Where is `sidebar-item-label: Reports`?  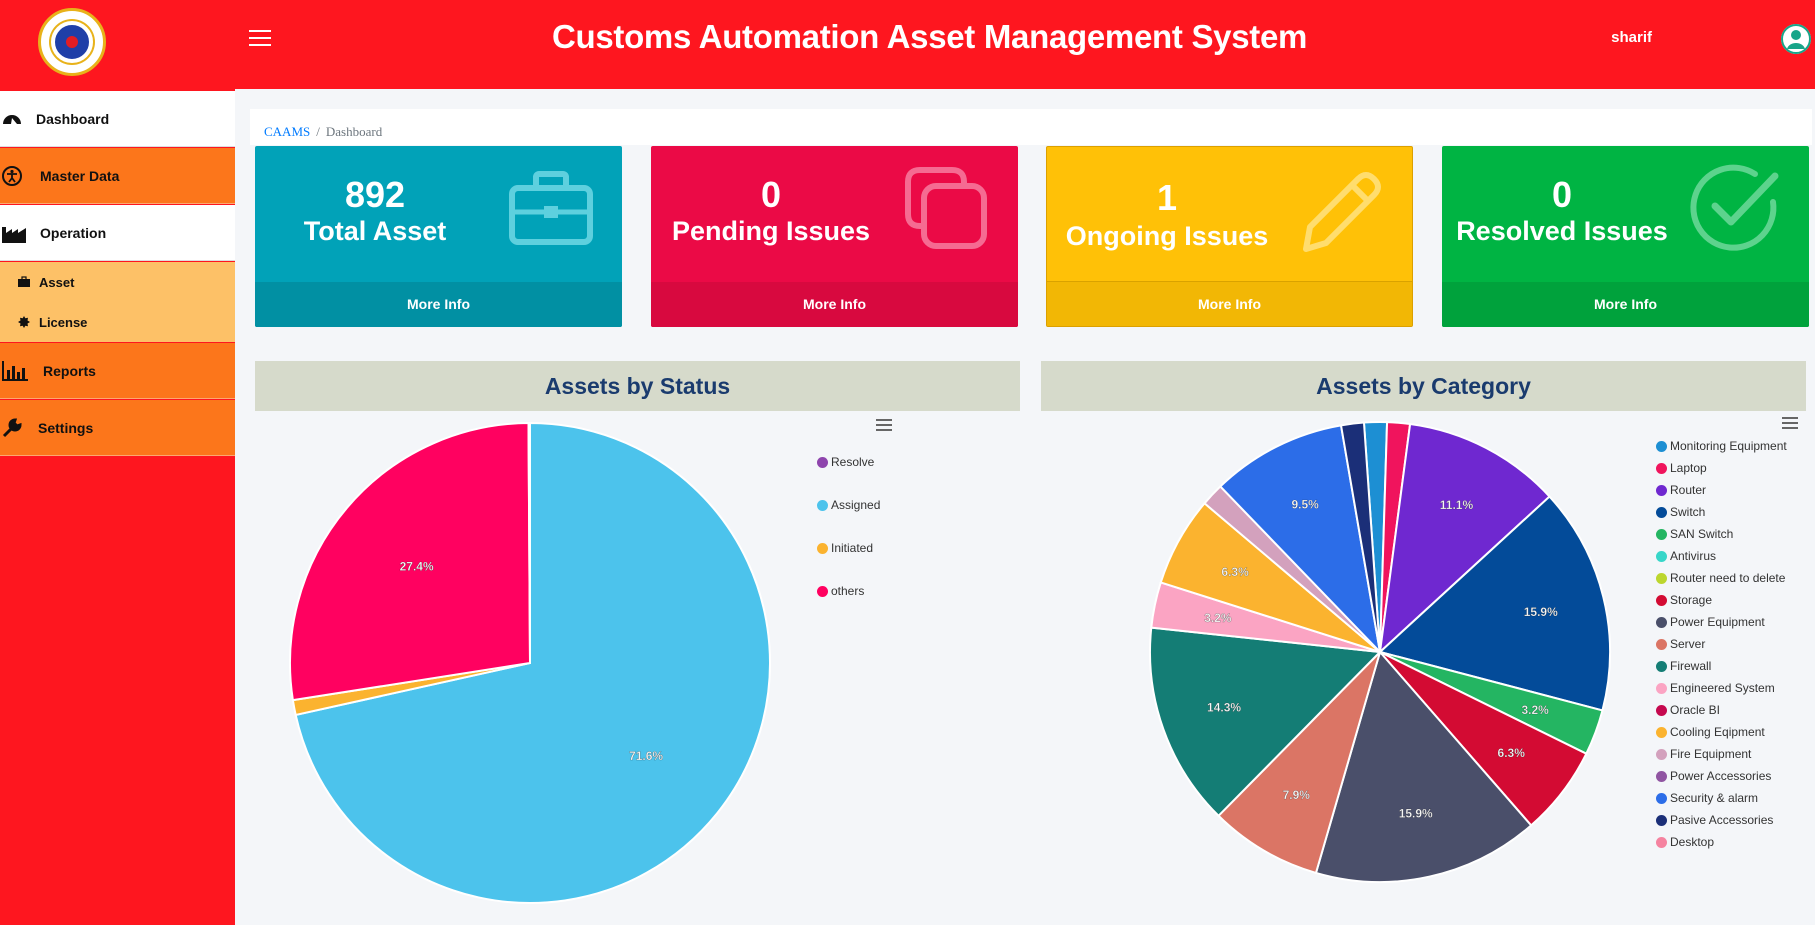
sidebar-item-label: Reports is located at coordinates (69, 370).